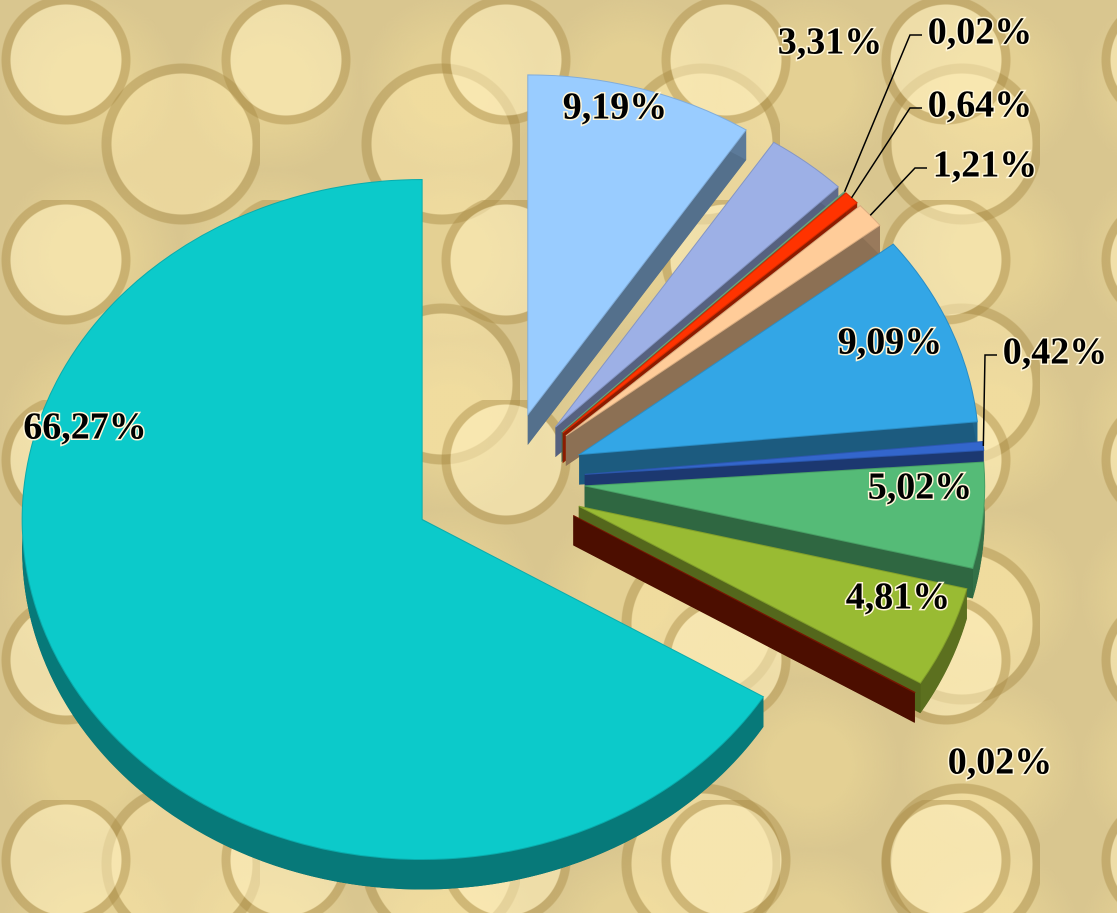 This screenshot has width=1117, height=913. What do you see at coordinates (898, 597) in the screenshot?
I see `data-label: 4,81%` at bounding box center [898, 597].